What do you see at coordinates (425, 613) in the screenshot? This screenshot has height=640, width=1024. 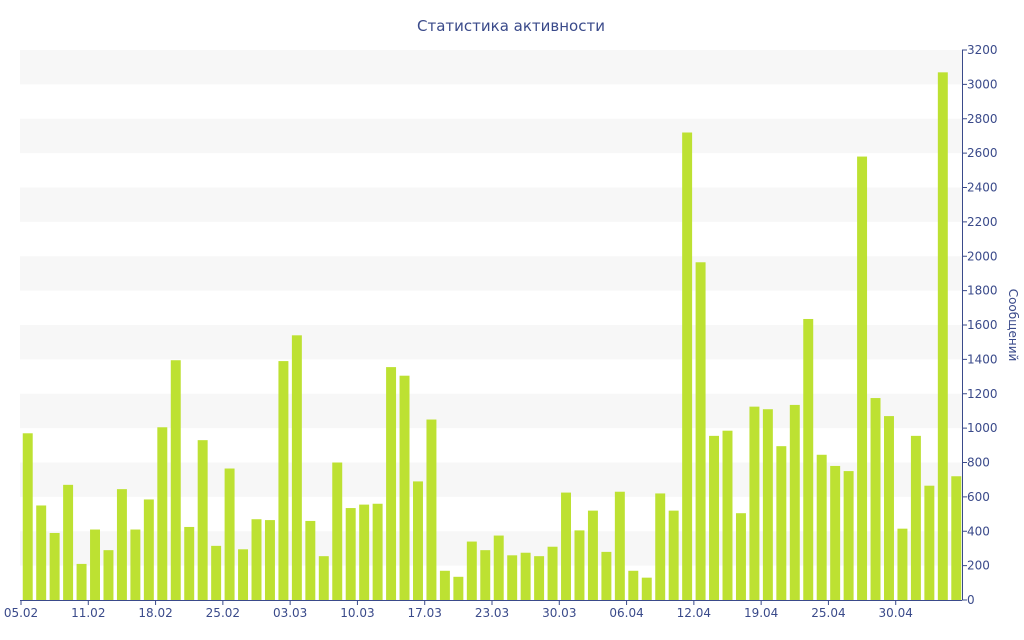 I see `x-tick-label: 17.03` at bounding box center [425, 613].